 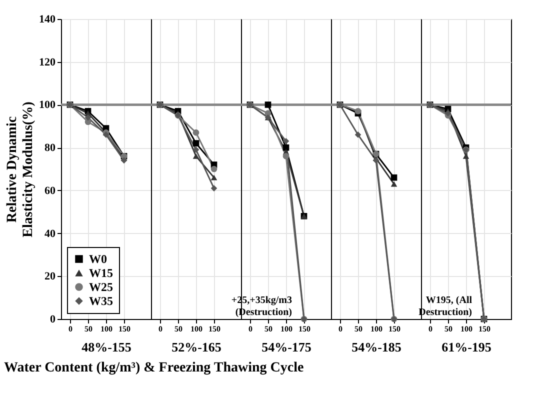 What do you see at coordinates (467, 347) in the screenshot?
I see `x-axis-title: 61%-195` at bounding box center [467, 347].